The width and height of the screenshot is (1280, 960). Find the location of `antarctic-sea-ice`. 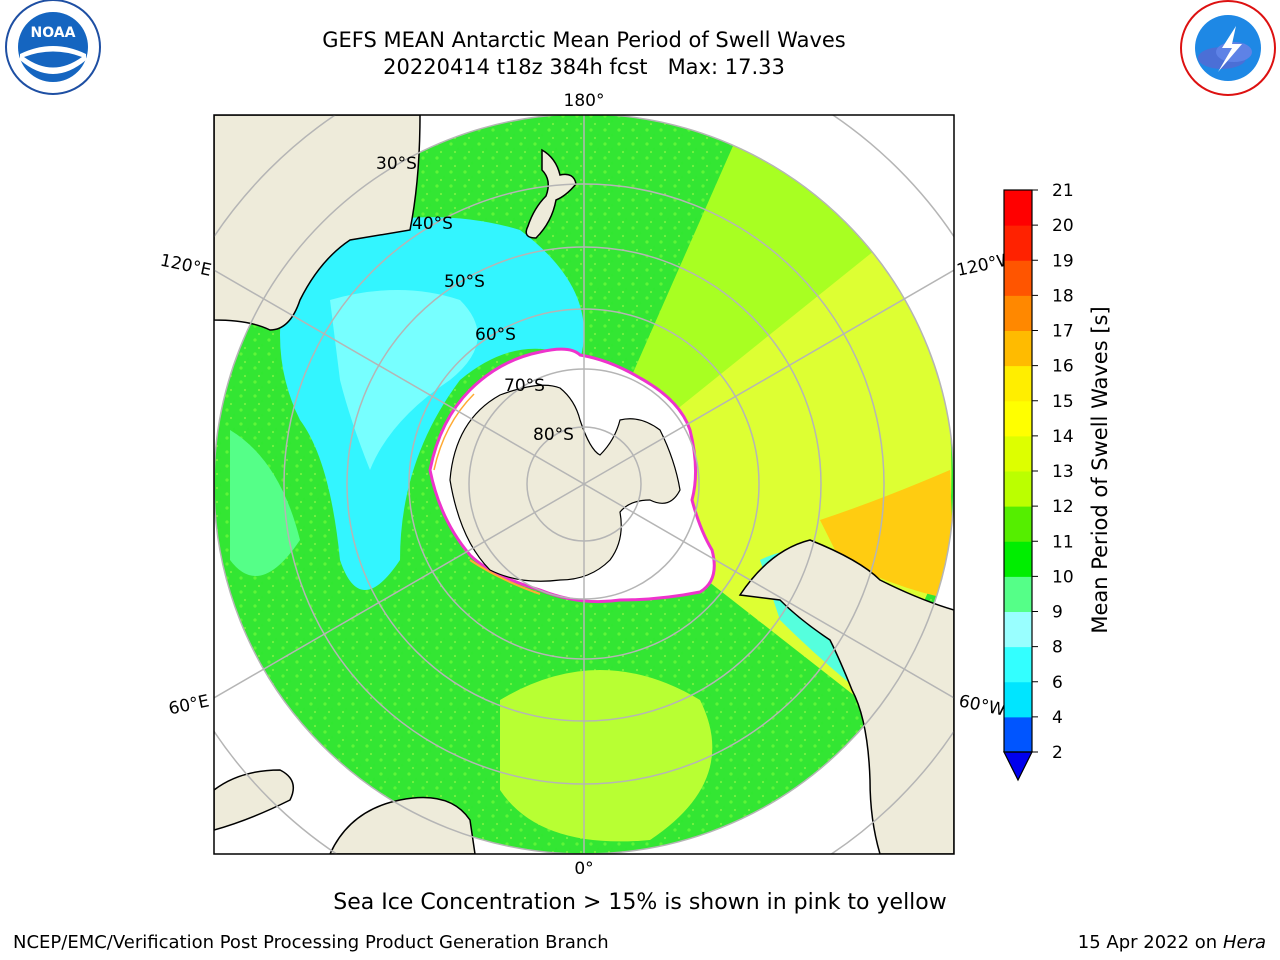

antarctic-sea-ice is located at coordinates (572, 475).